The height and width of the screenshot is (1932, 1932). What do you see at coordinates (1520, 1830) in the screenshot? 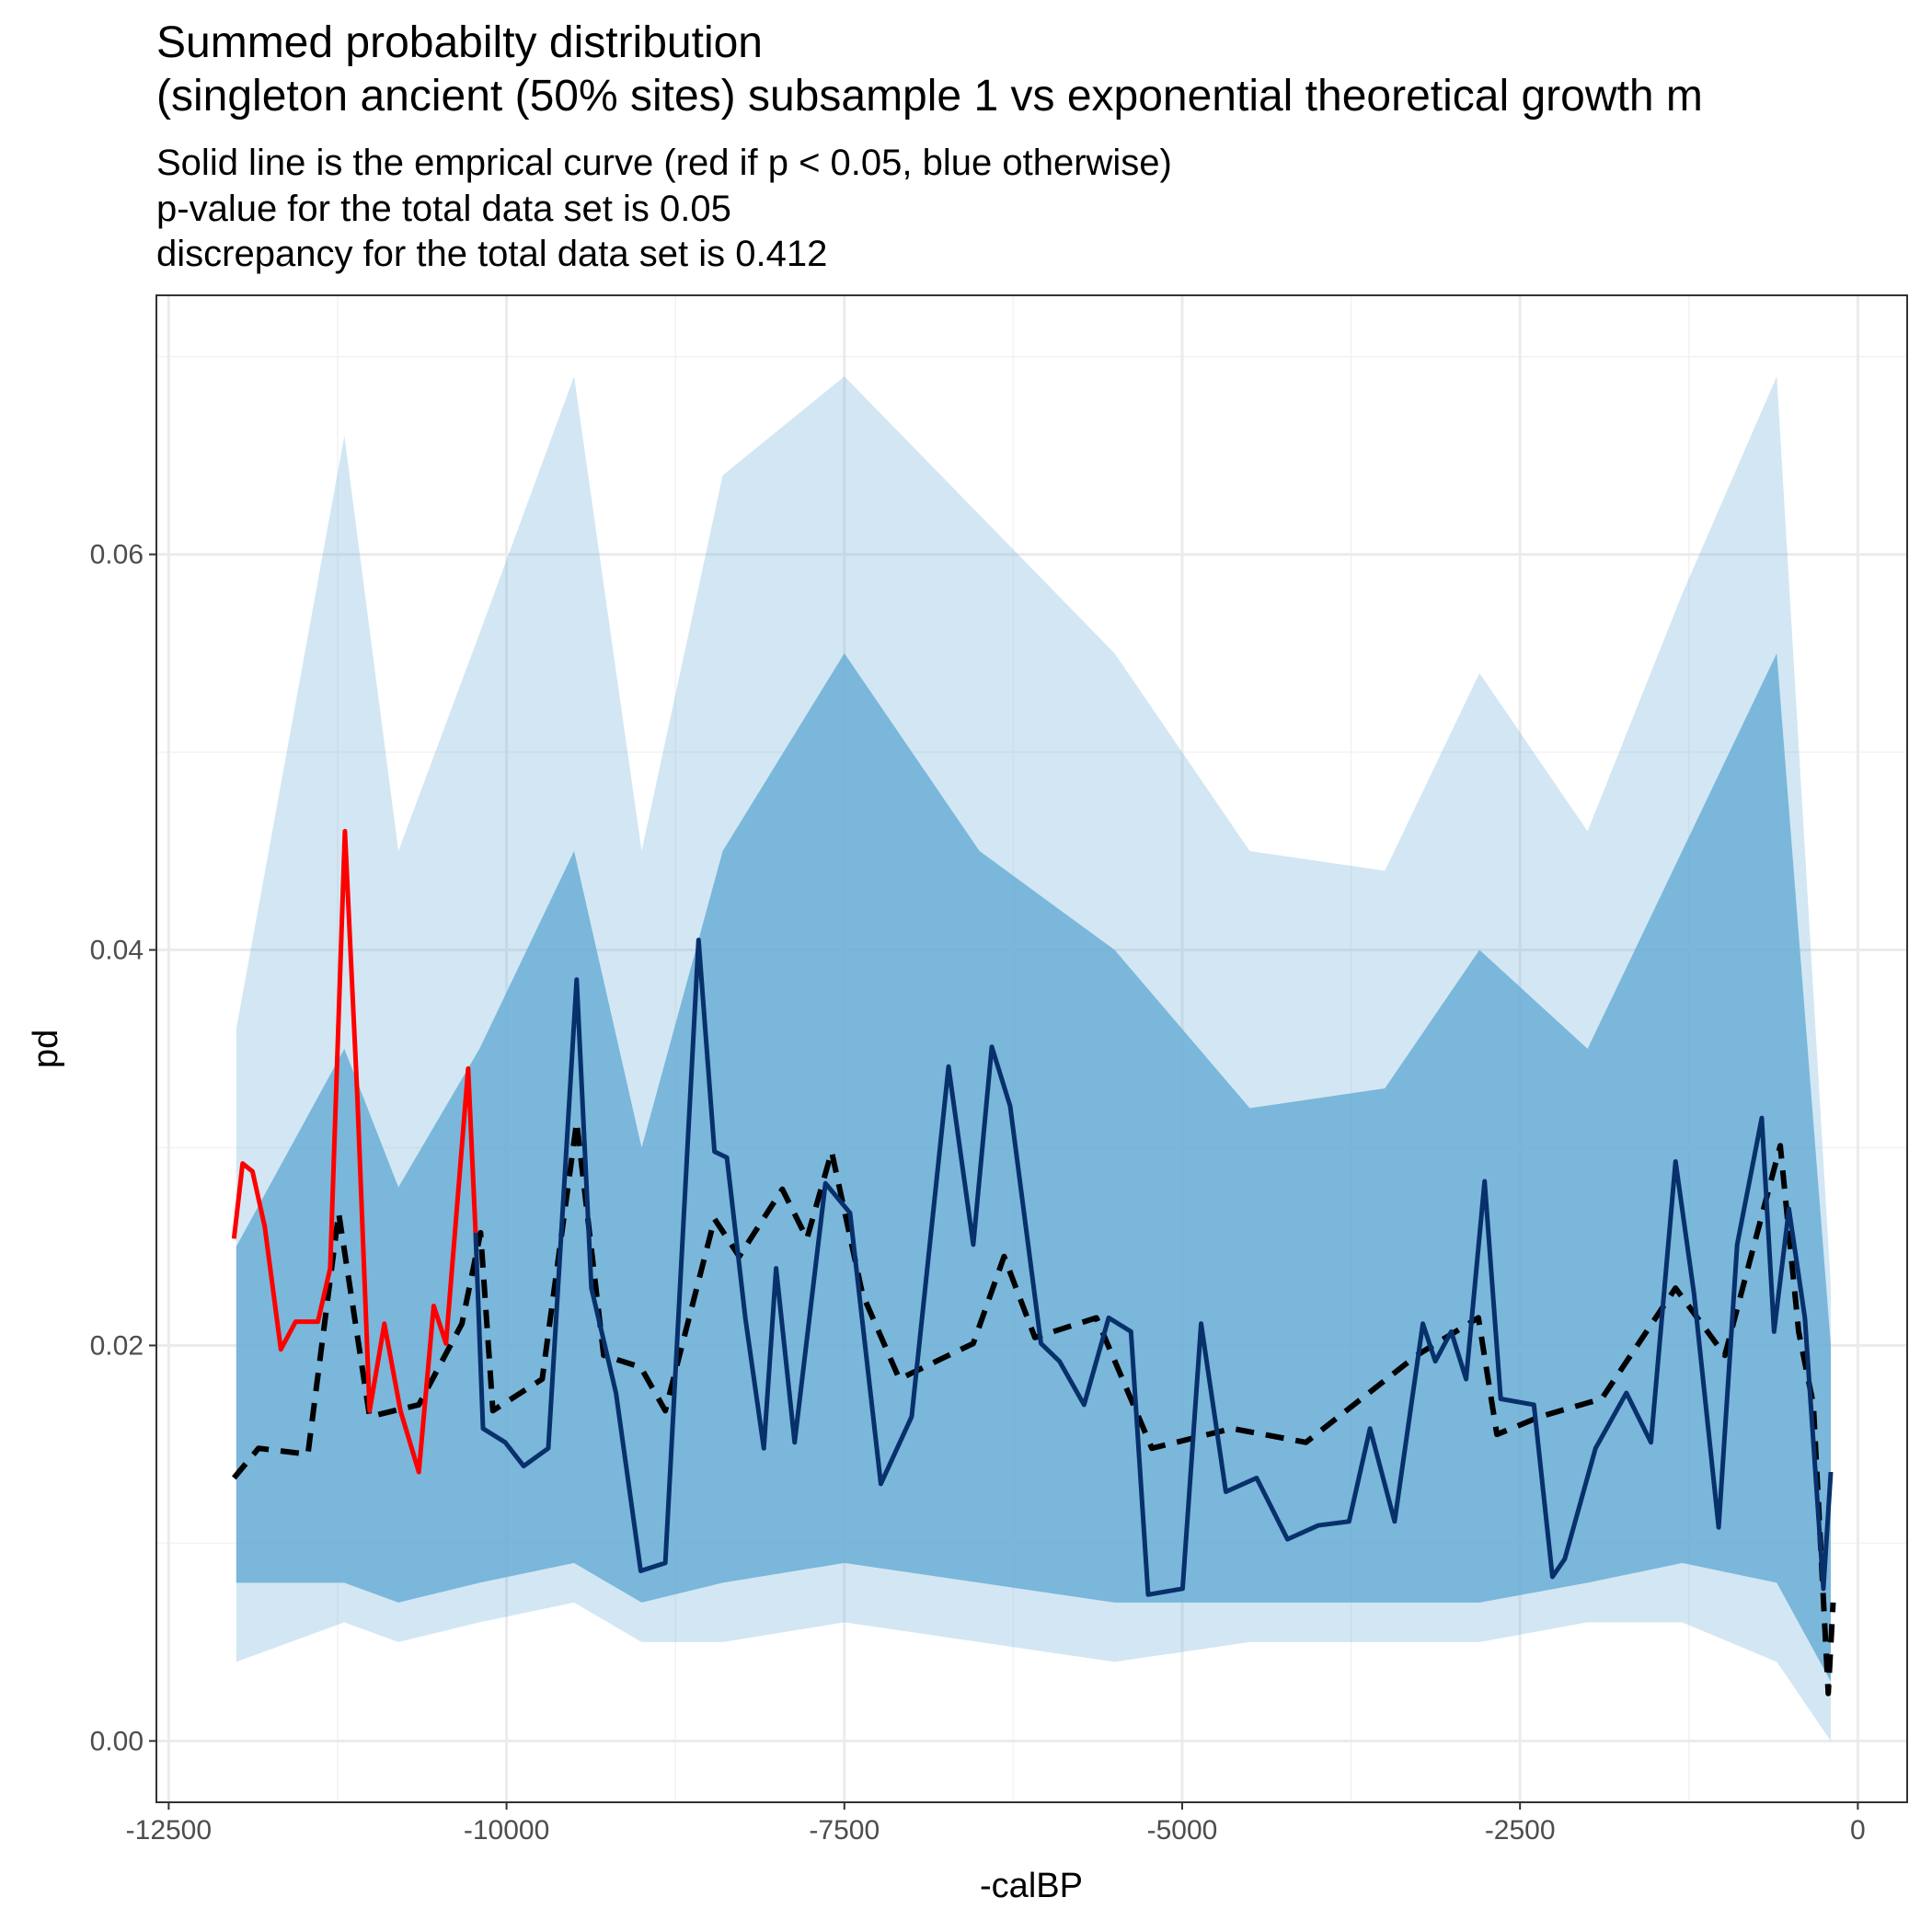
I see `x-tick-label: -2500` at bounding box center [1520, 1830].